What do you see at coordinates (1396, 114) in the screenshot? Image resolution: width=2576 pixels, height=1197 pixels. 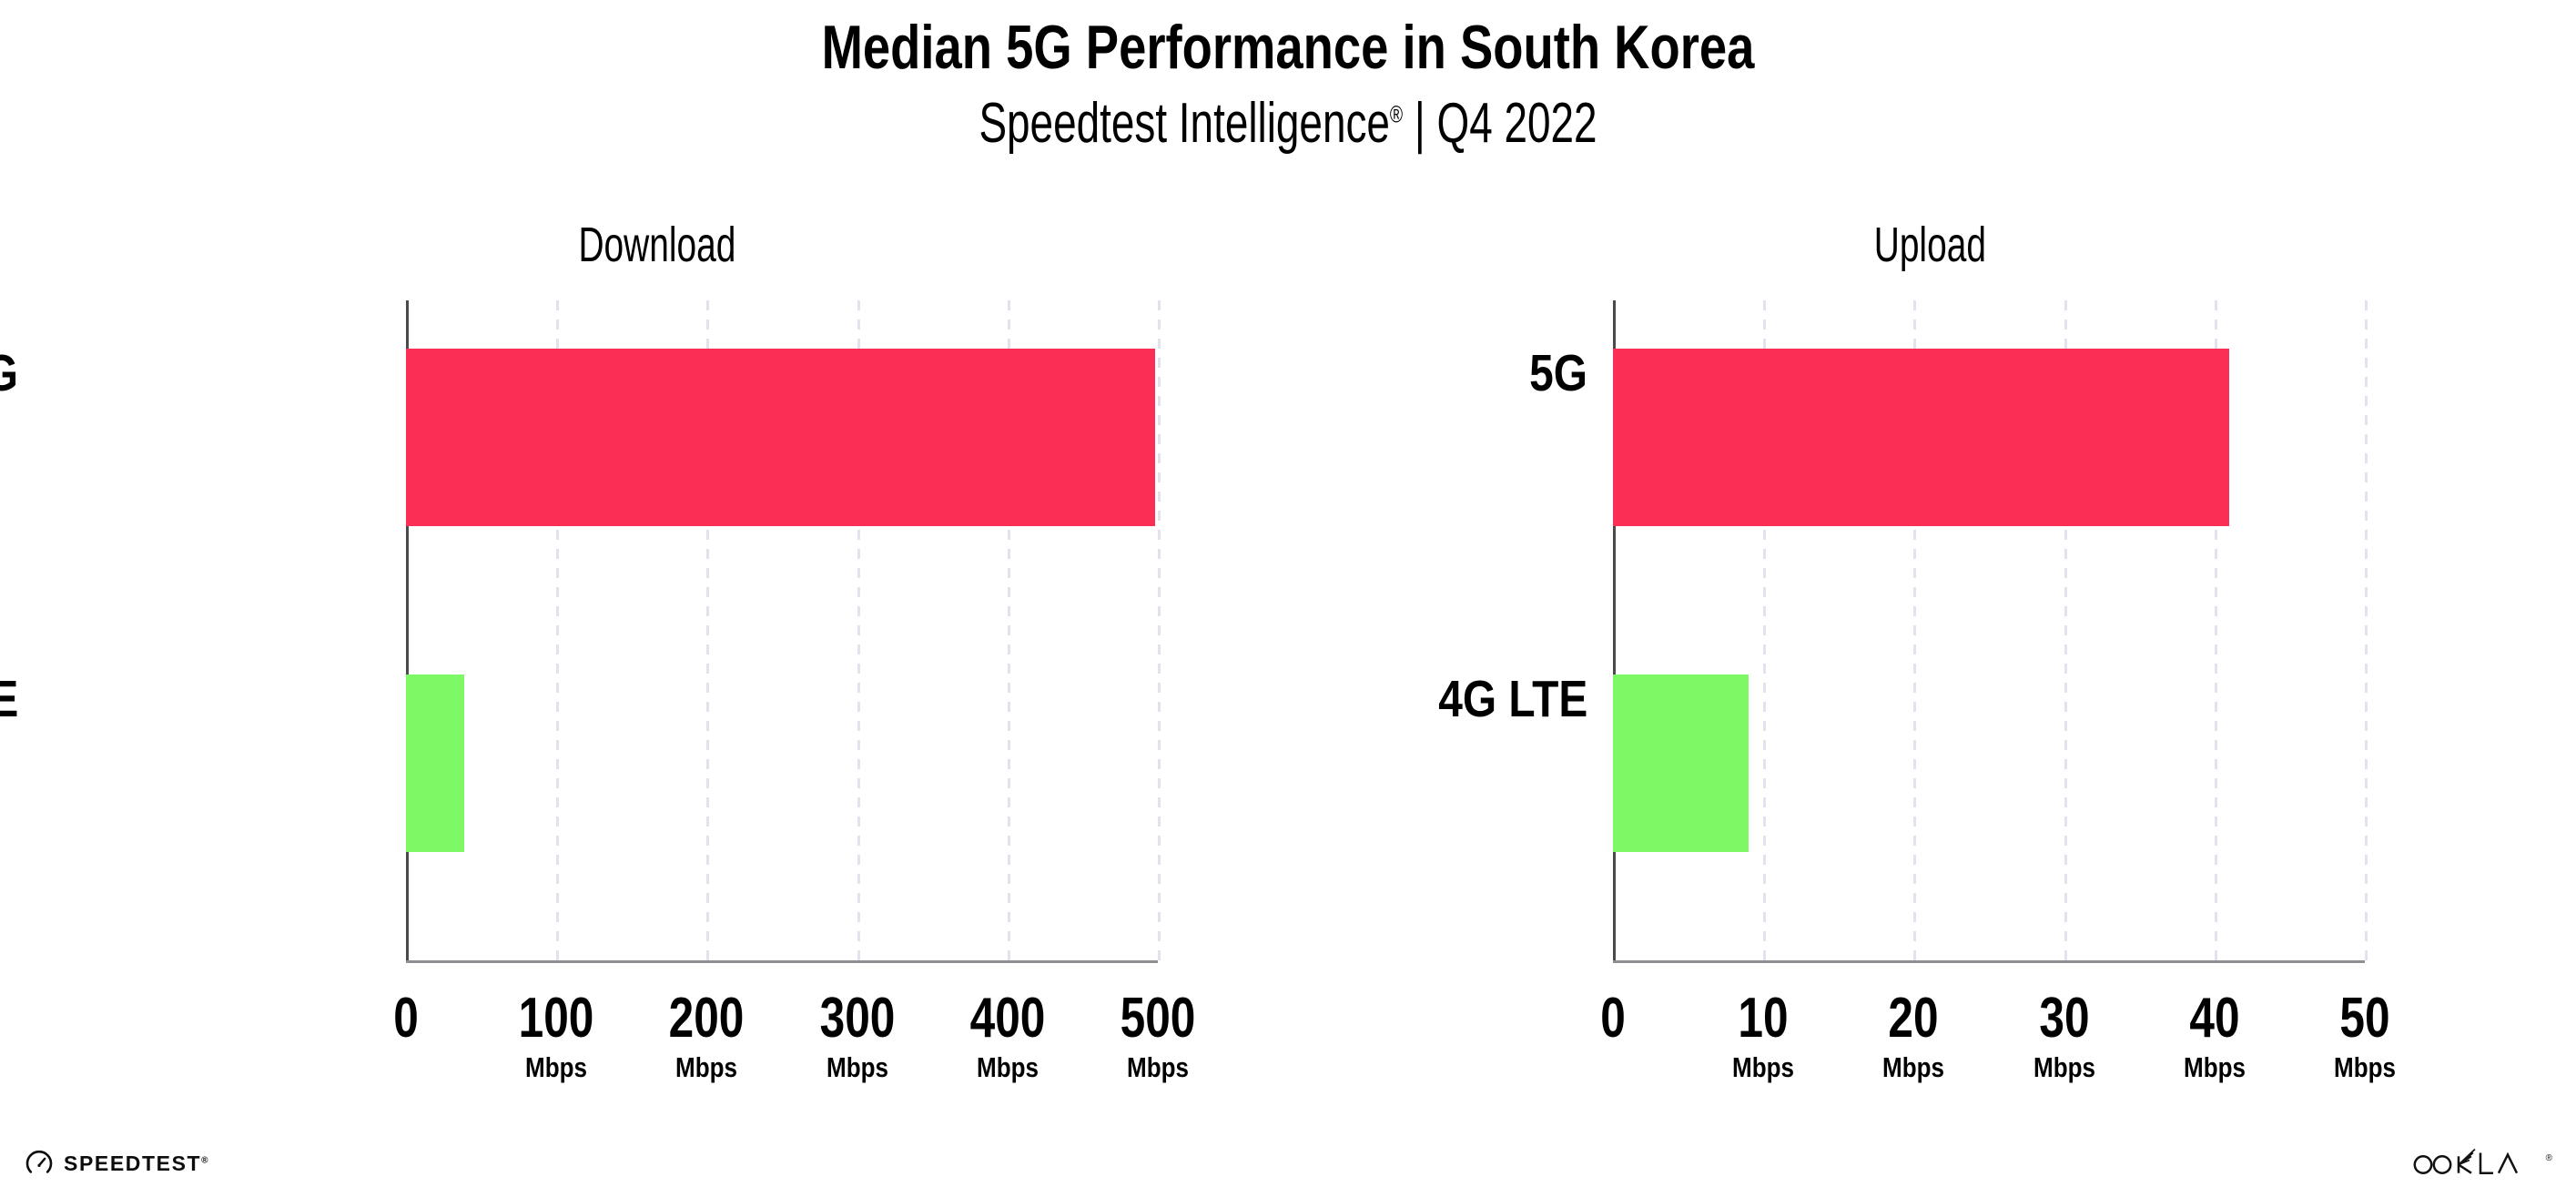 I see `registered-trademark-icon: ®` at bounding box center [1396, 114].